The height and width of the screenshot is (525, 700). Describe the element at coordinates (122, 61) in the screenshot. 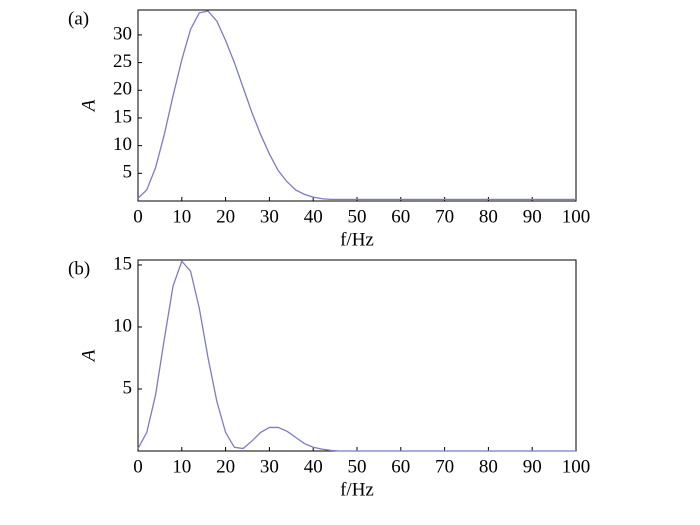

I see `y-tick-label: 25` at that location.